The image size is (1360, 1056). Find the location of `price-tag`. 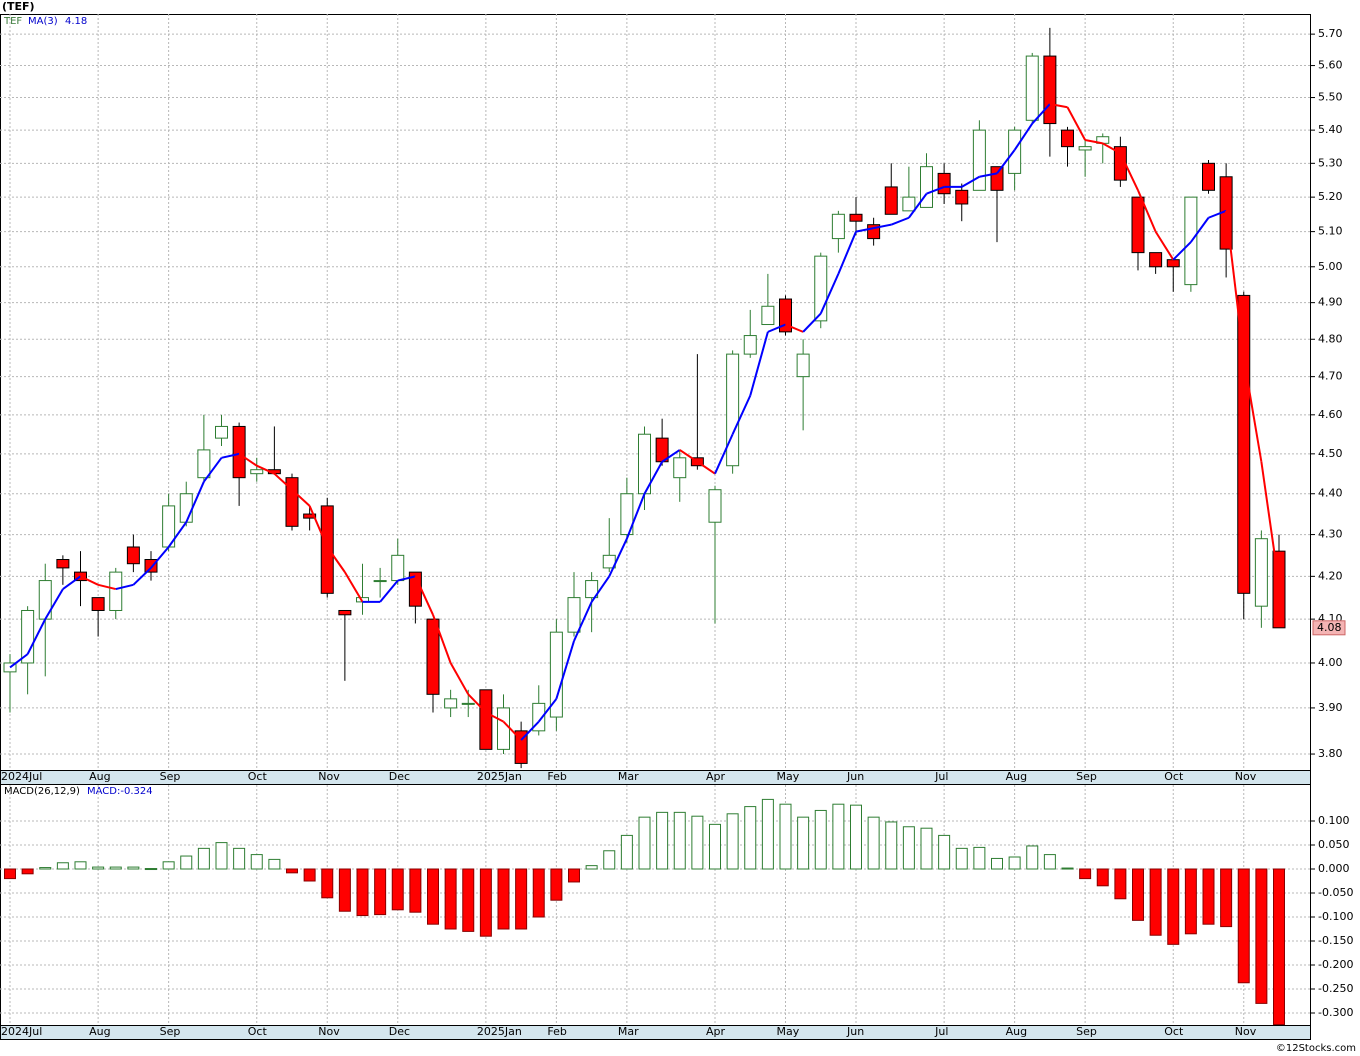

price-tag is located at coordinates (1329, 628).